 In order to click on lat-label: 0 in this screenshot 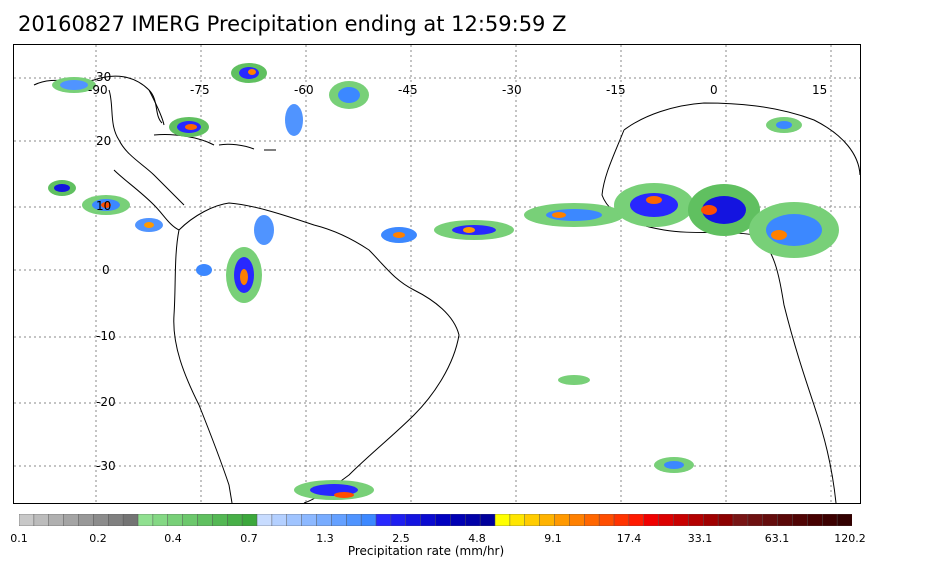, I will do `click(106, 270)`.